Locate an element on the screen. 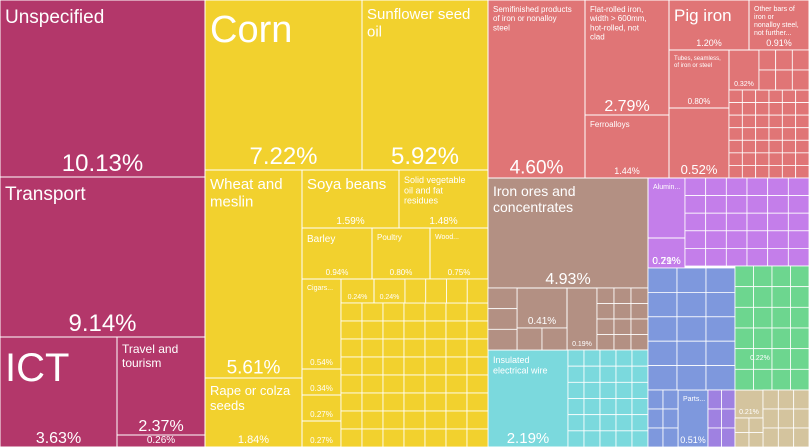 This screenshot has height=447, width=809. treemap-cell-cigars is located at coordinates (321, 324).